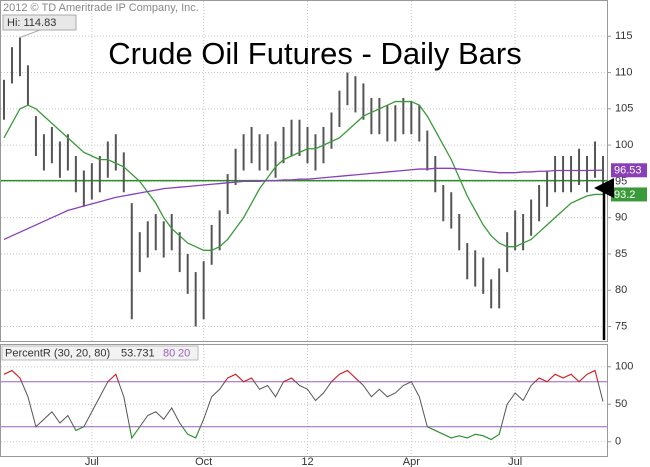 The image size is (650, 467). I want to click on indicator-level-label: 80, so click(169, 353).